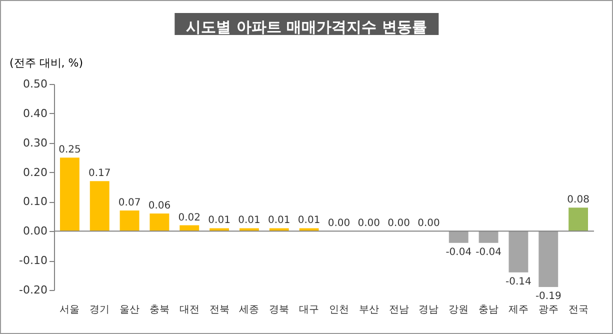  I want to click on data-label: 0.07, so click(129, 203).